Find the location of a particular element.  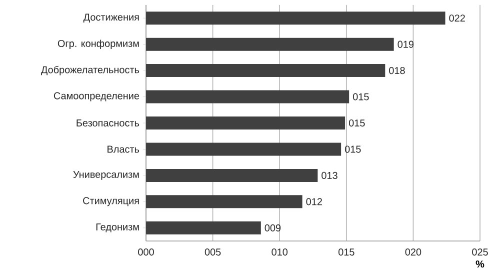

data-label: 012 is located at coordinates (314, 202).